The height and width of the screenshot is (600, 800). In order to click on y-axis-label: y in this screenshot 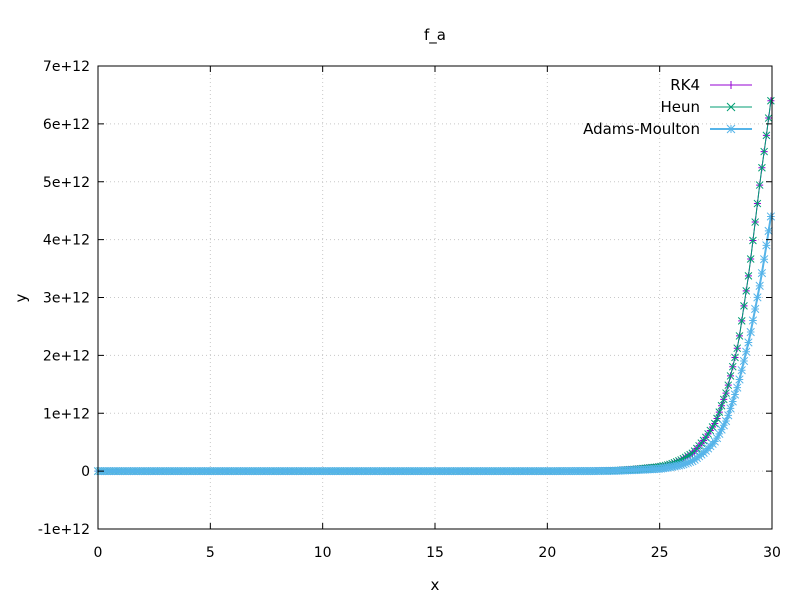, I will do `click(21, 297)`.